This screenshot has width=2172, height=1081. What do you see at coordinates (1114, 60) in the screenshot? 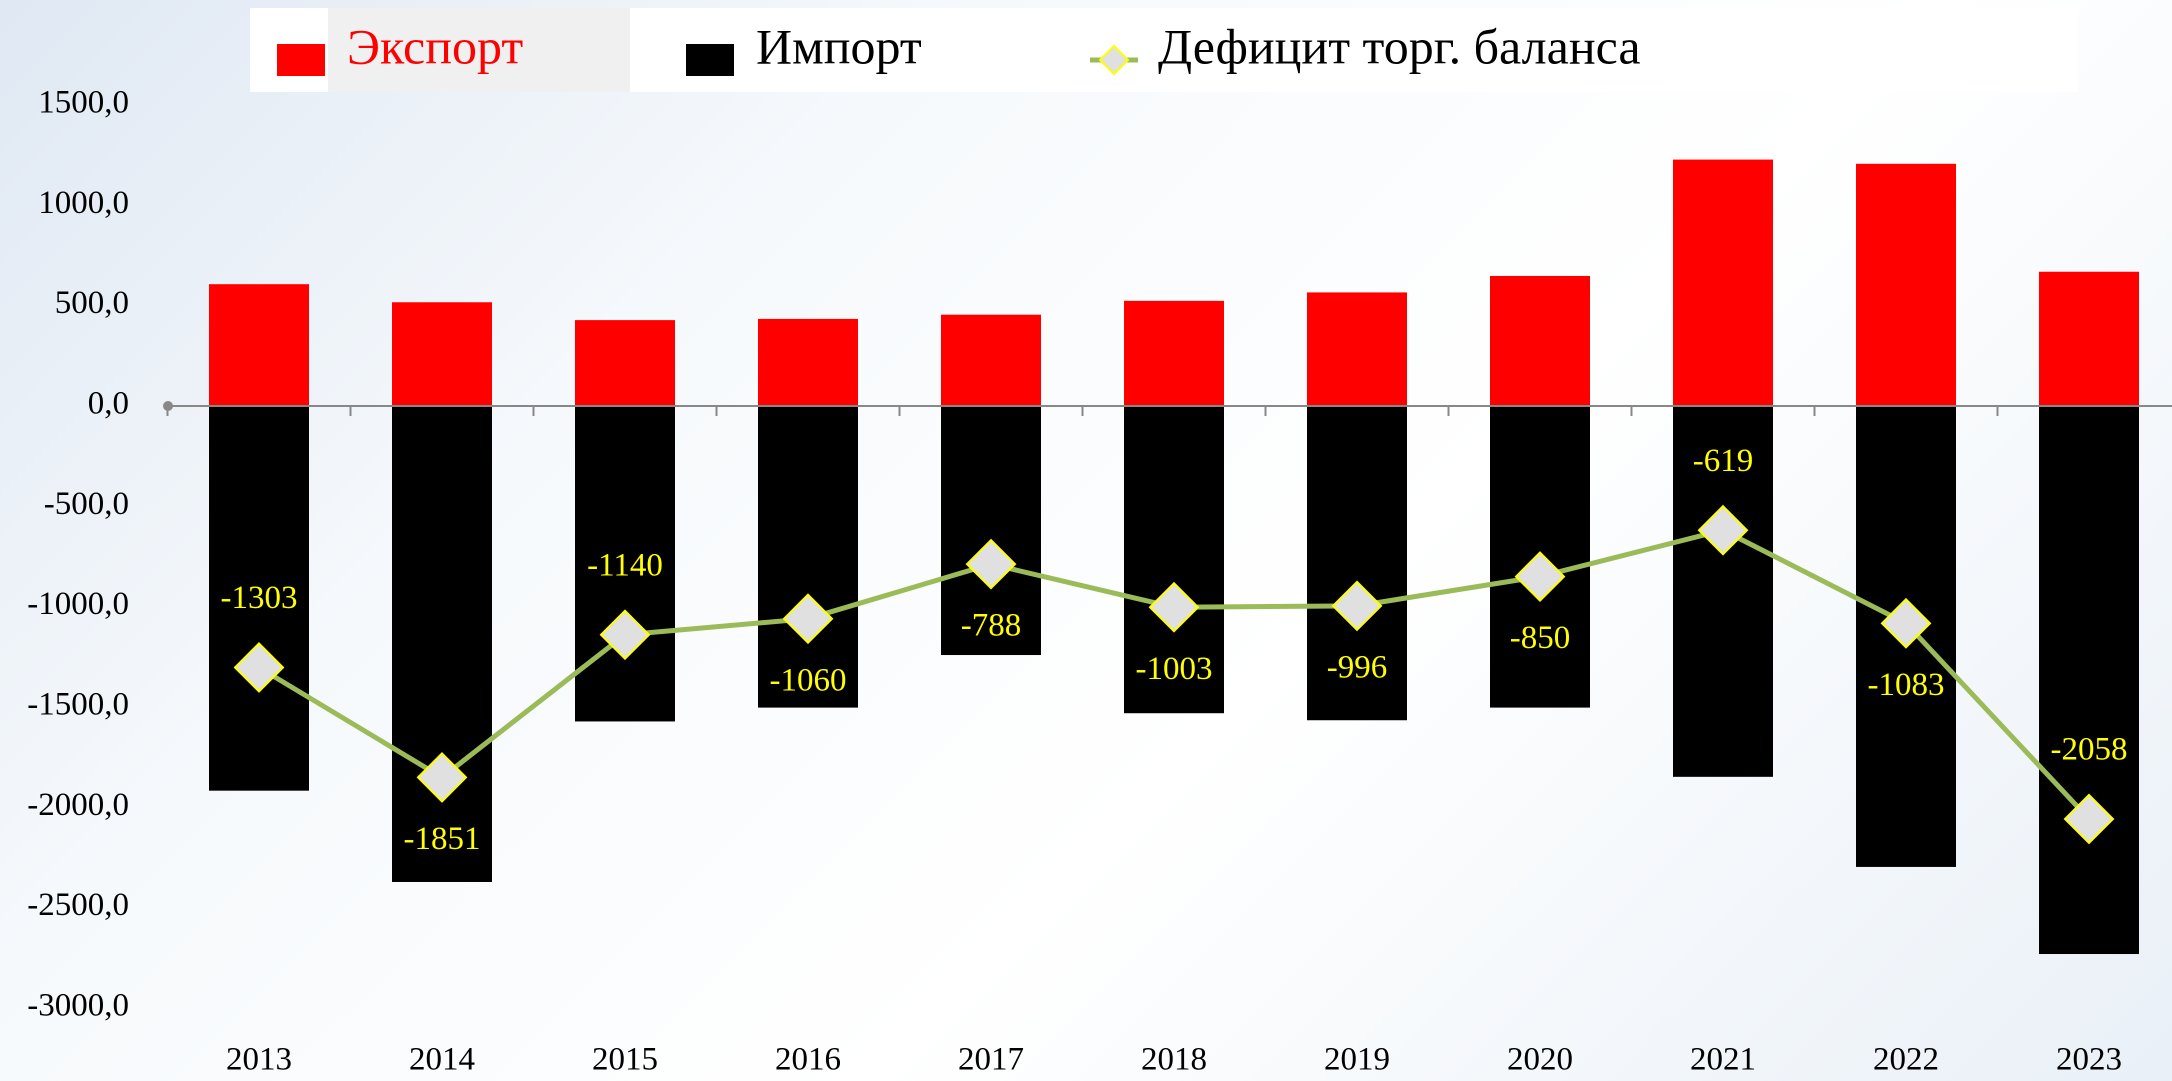
I see `legend-marker` at bounding box center [1114, 60].